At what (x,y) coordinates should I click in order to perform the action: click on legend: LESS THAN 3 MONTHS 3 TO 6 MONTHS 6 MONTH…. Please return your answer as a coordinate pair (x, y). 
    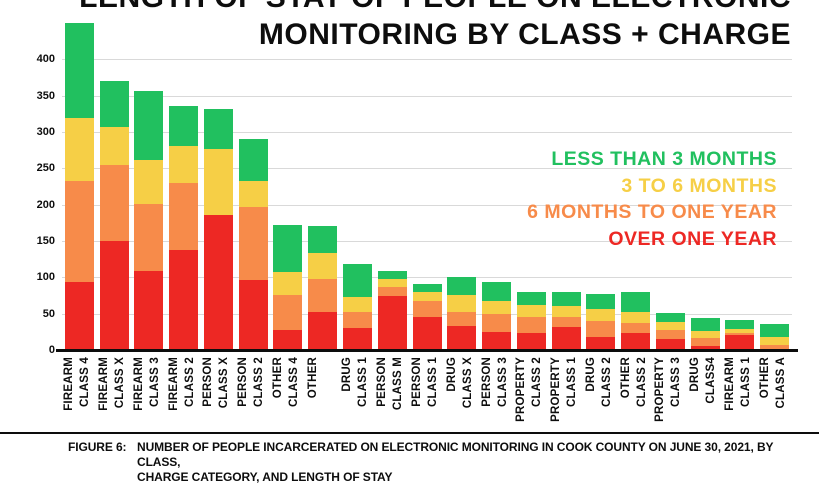
    Looking at the image, I should click on (652, 199).